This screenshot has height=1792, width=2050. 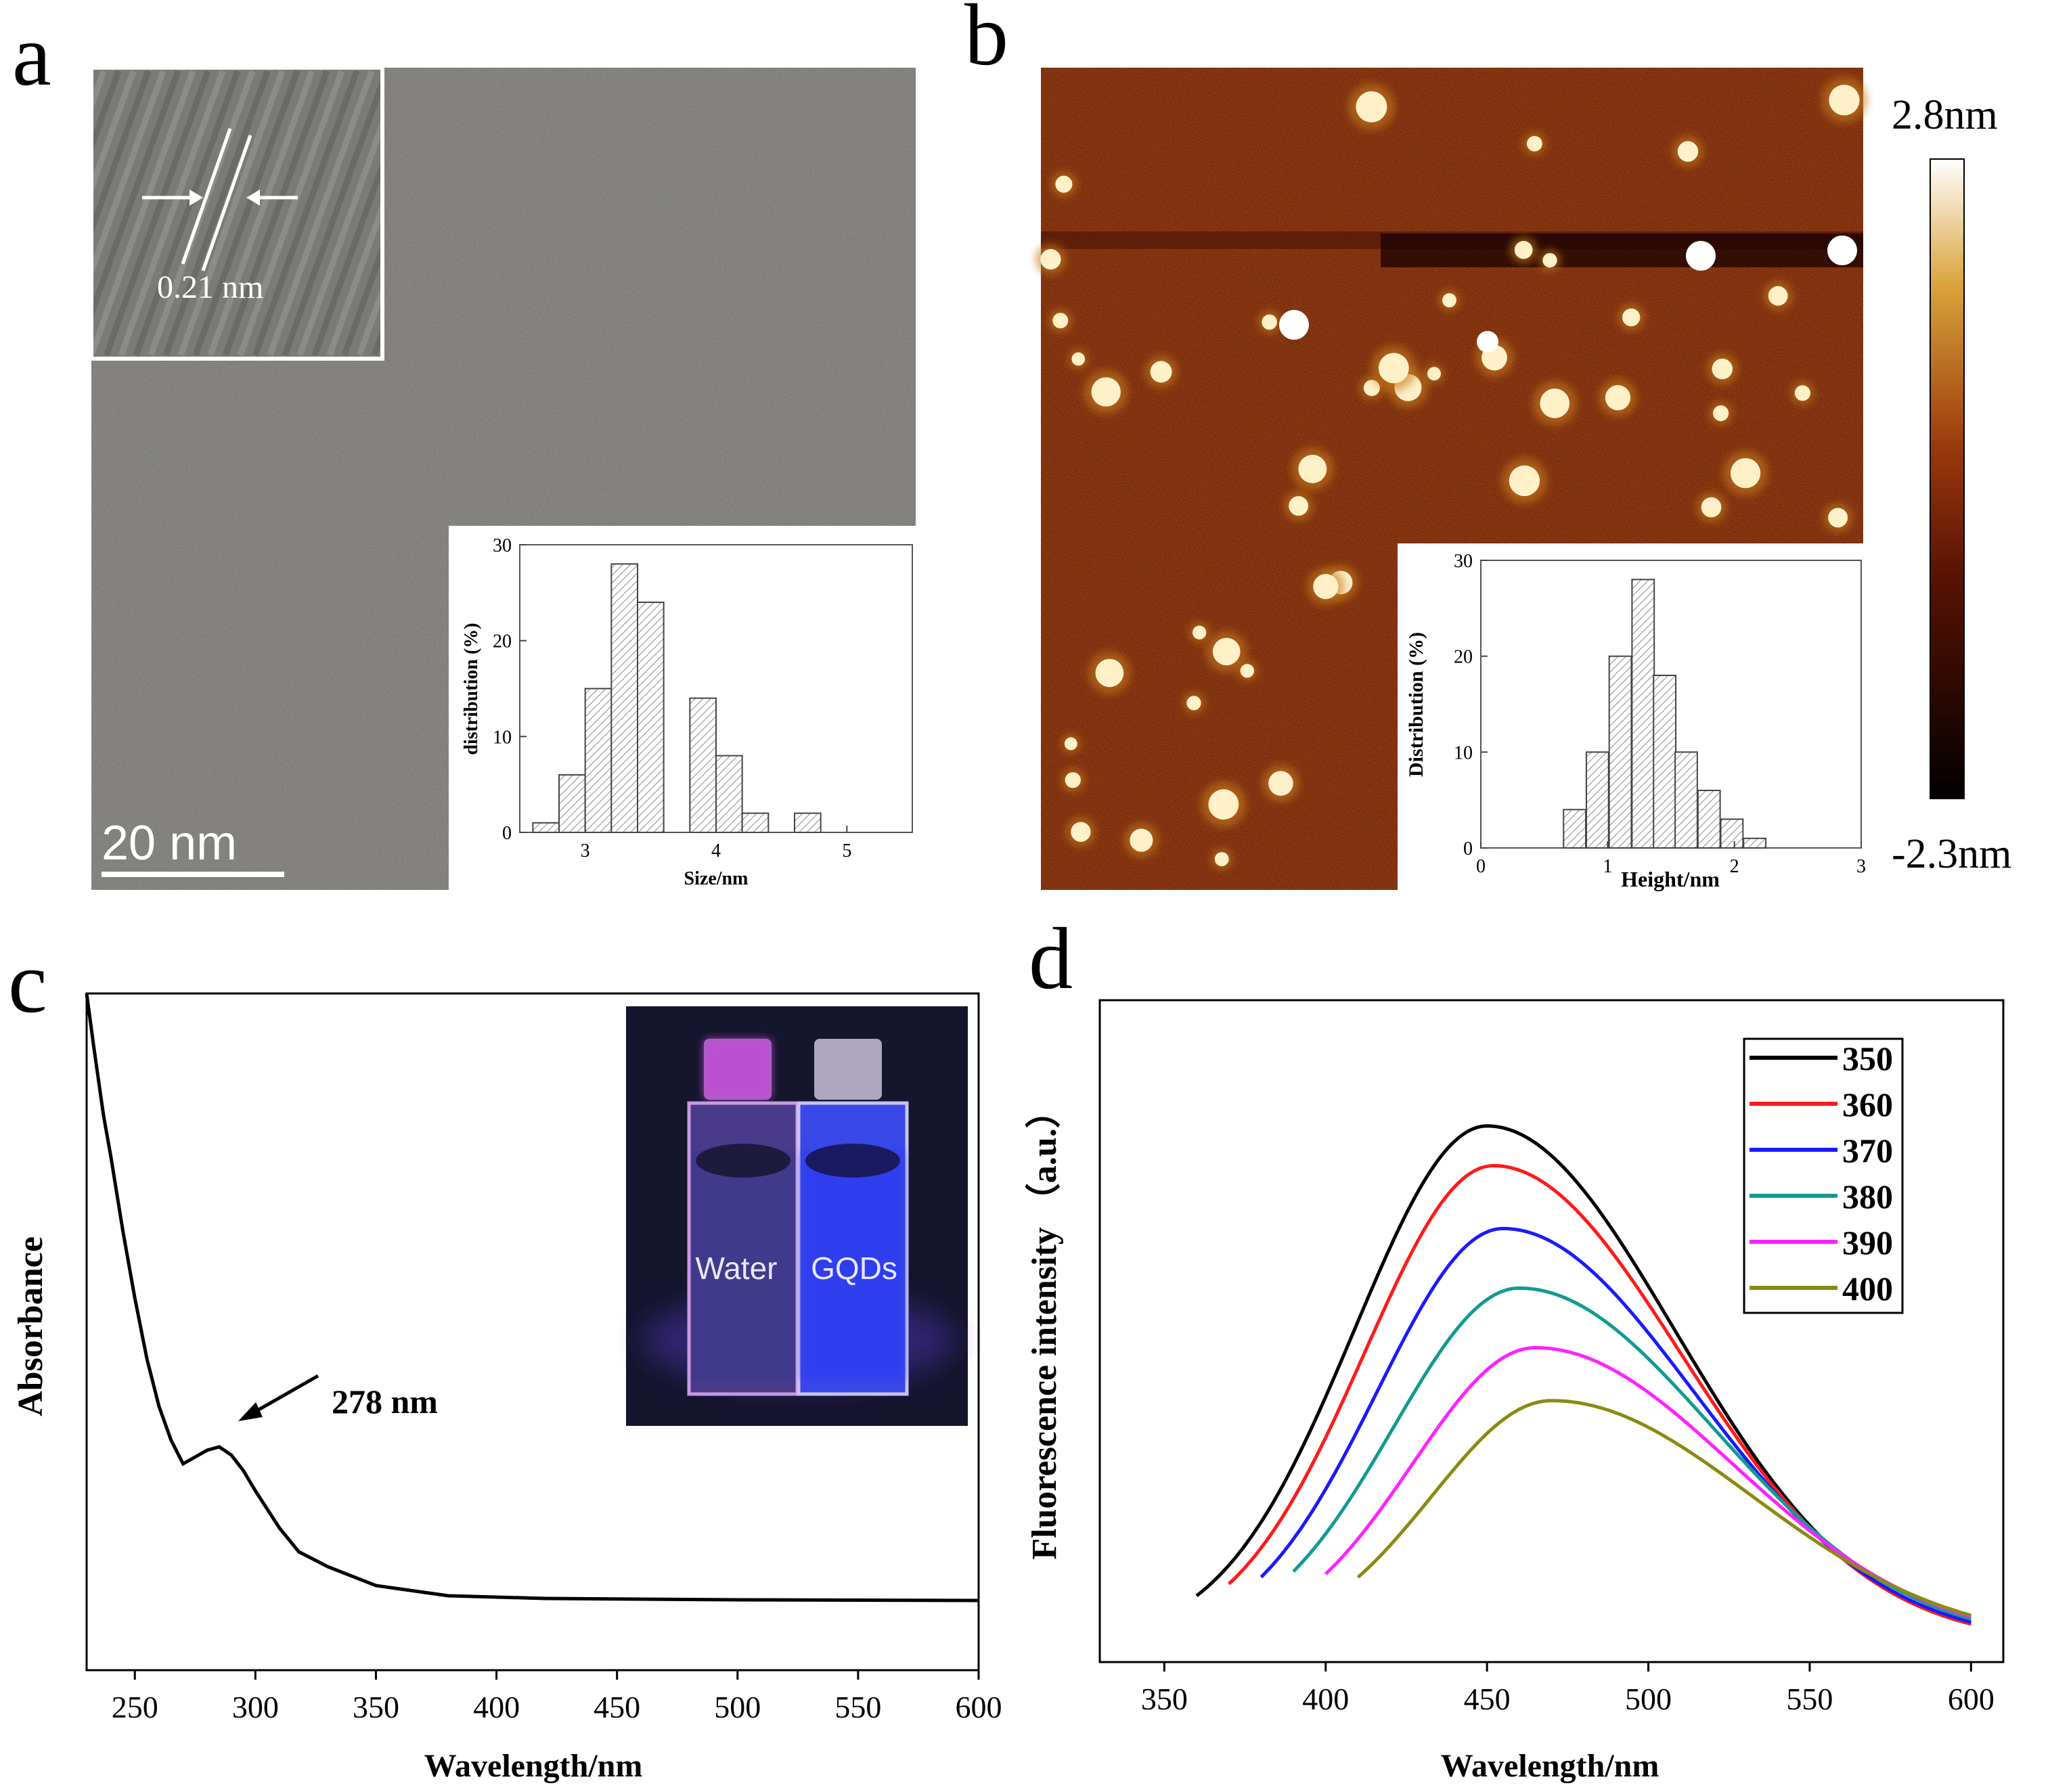 What do you see at coordinates (846, 851) in the screenshot?
I see `size-hist-x-tick-label: 5` at bounding box center [846, 851].